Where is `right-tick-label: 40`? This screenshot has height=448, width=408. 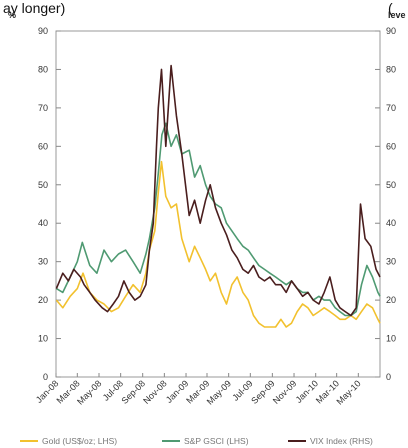
right-tick-label: 40 is located at coordinates (391, 223).